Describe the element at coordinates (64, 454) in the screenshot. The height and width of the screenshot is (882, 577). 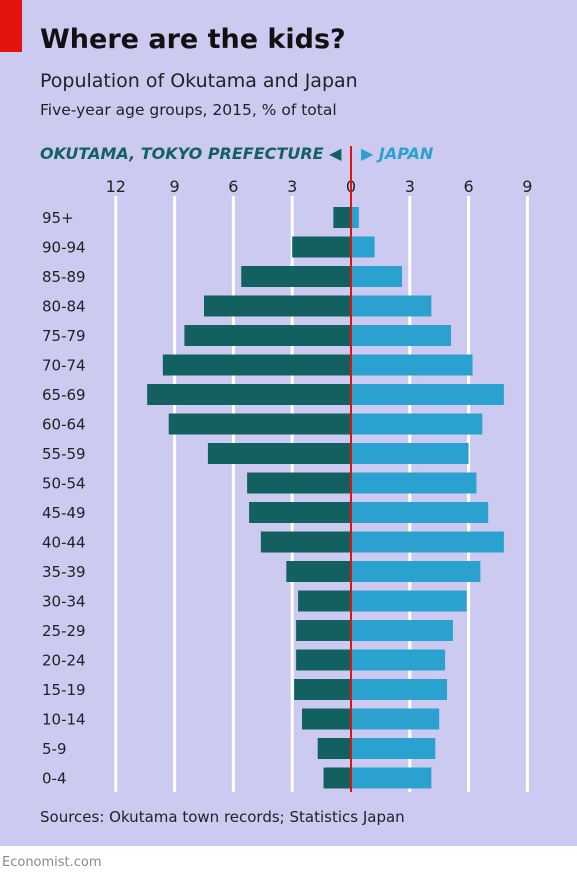
I see `age-group-label: 55-59` at that location.